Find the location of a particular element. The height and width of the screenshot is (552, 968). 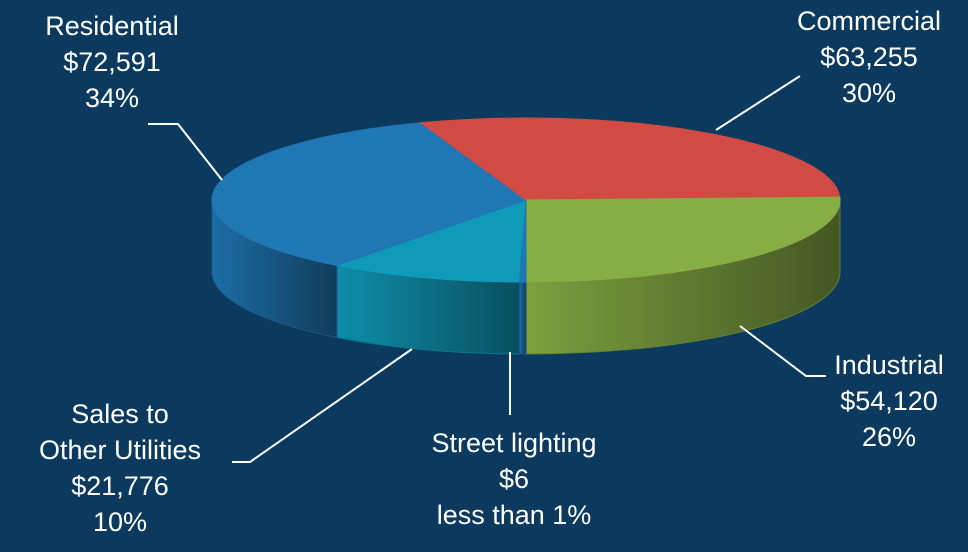

leader-line-industrial is located at coordinates (782, 351).